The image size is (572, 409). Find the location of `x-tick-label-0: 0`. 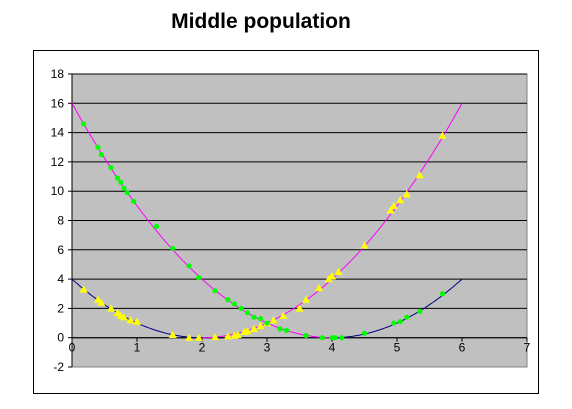

x-tick-label-0: 0 is located at coordinates (72, 348).